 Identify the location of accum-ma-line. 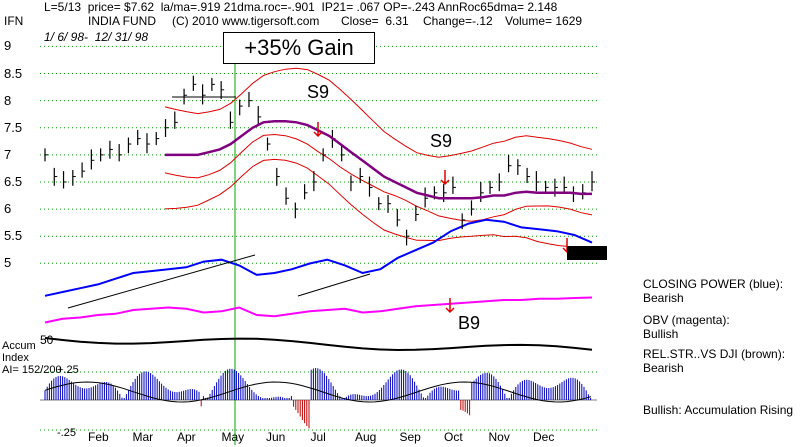
(318, 392).